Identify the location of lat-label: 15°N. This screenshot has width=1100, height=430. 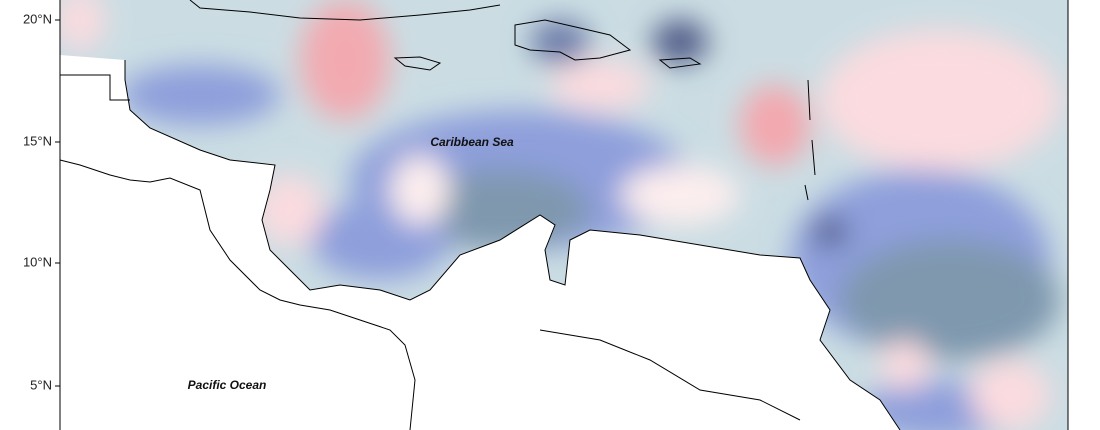
(37, 140).